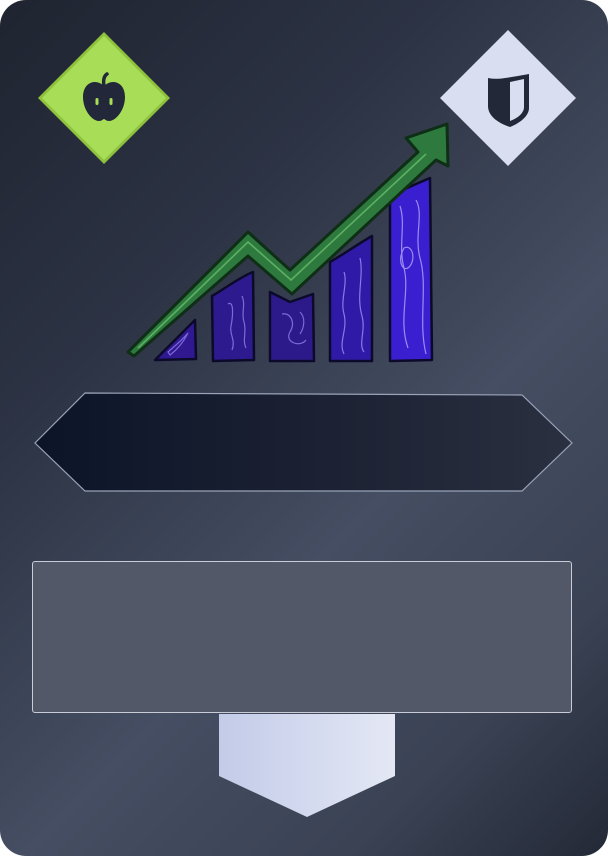 The width and height of the screenshot is (608, 856). I want to click on value-tab, so click(307, 765).